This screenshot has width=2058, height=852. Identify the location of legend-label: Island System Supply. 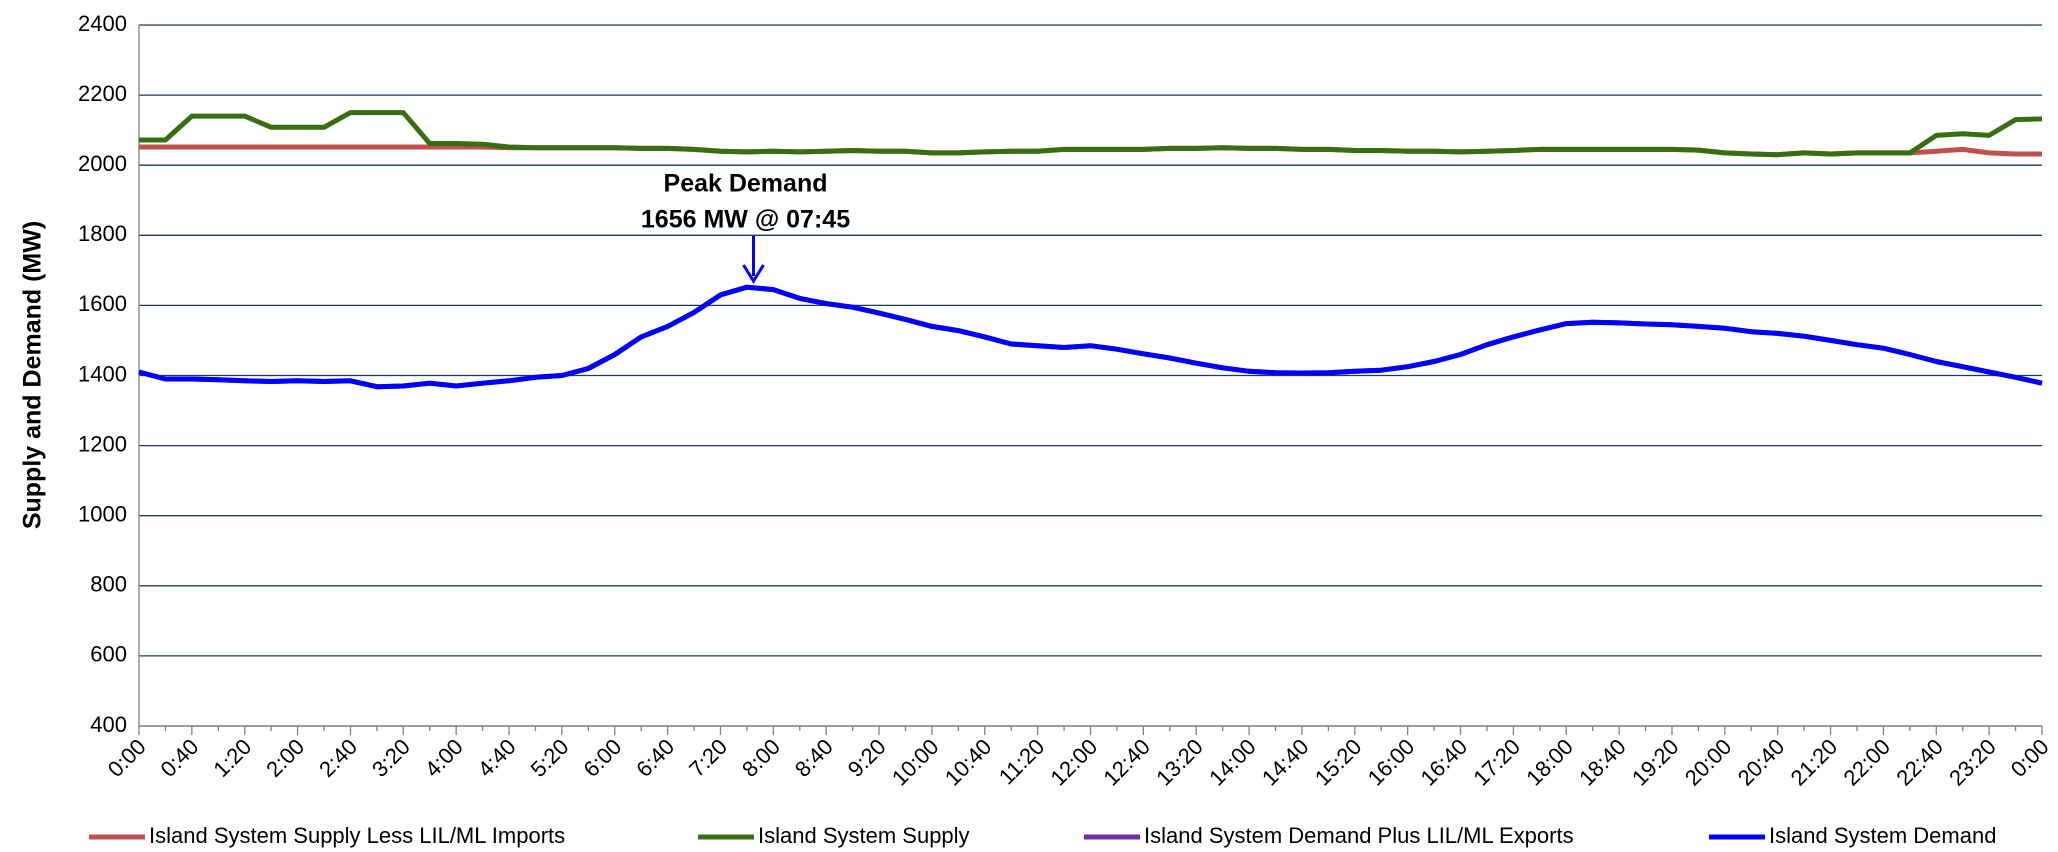
(864, 835).